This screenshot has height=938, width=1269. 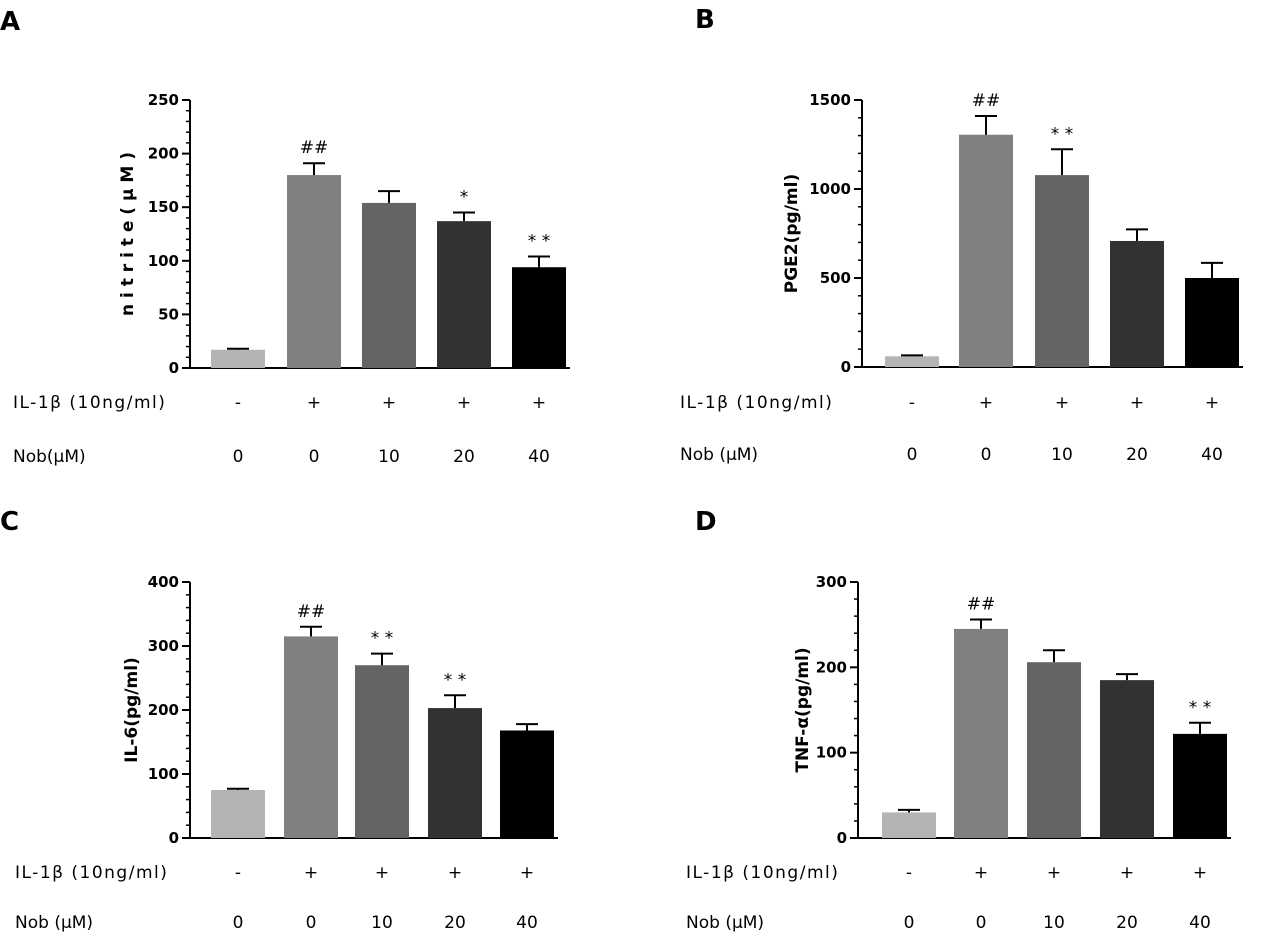 I want to click on y-tick-label: 150, so click(x=163, y=207).